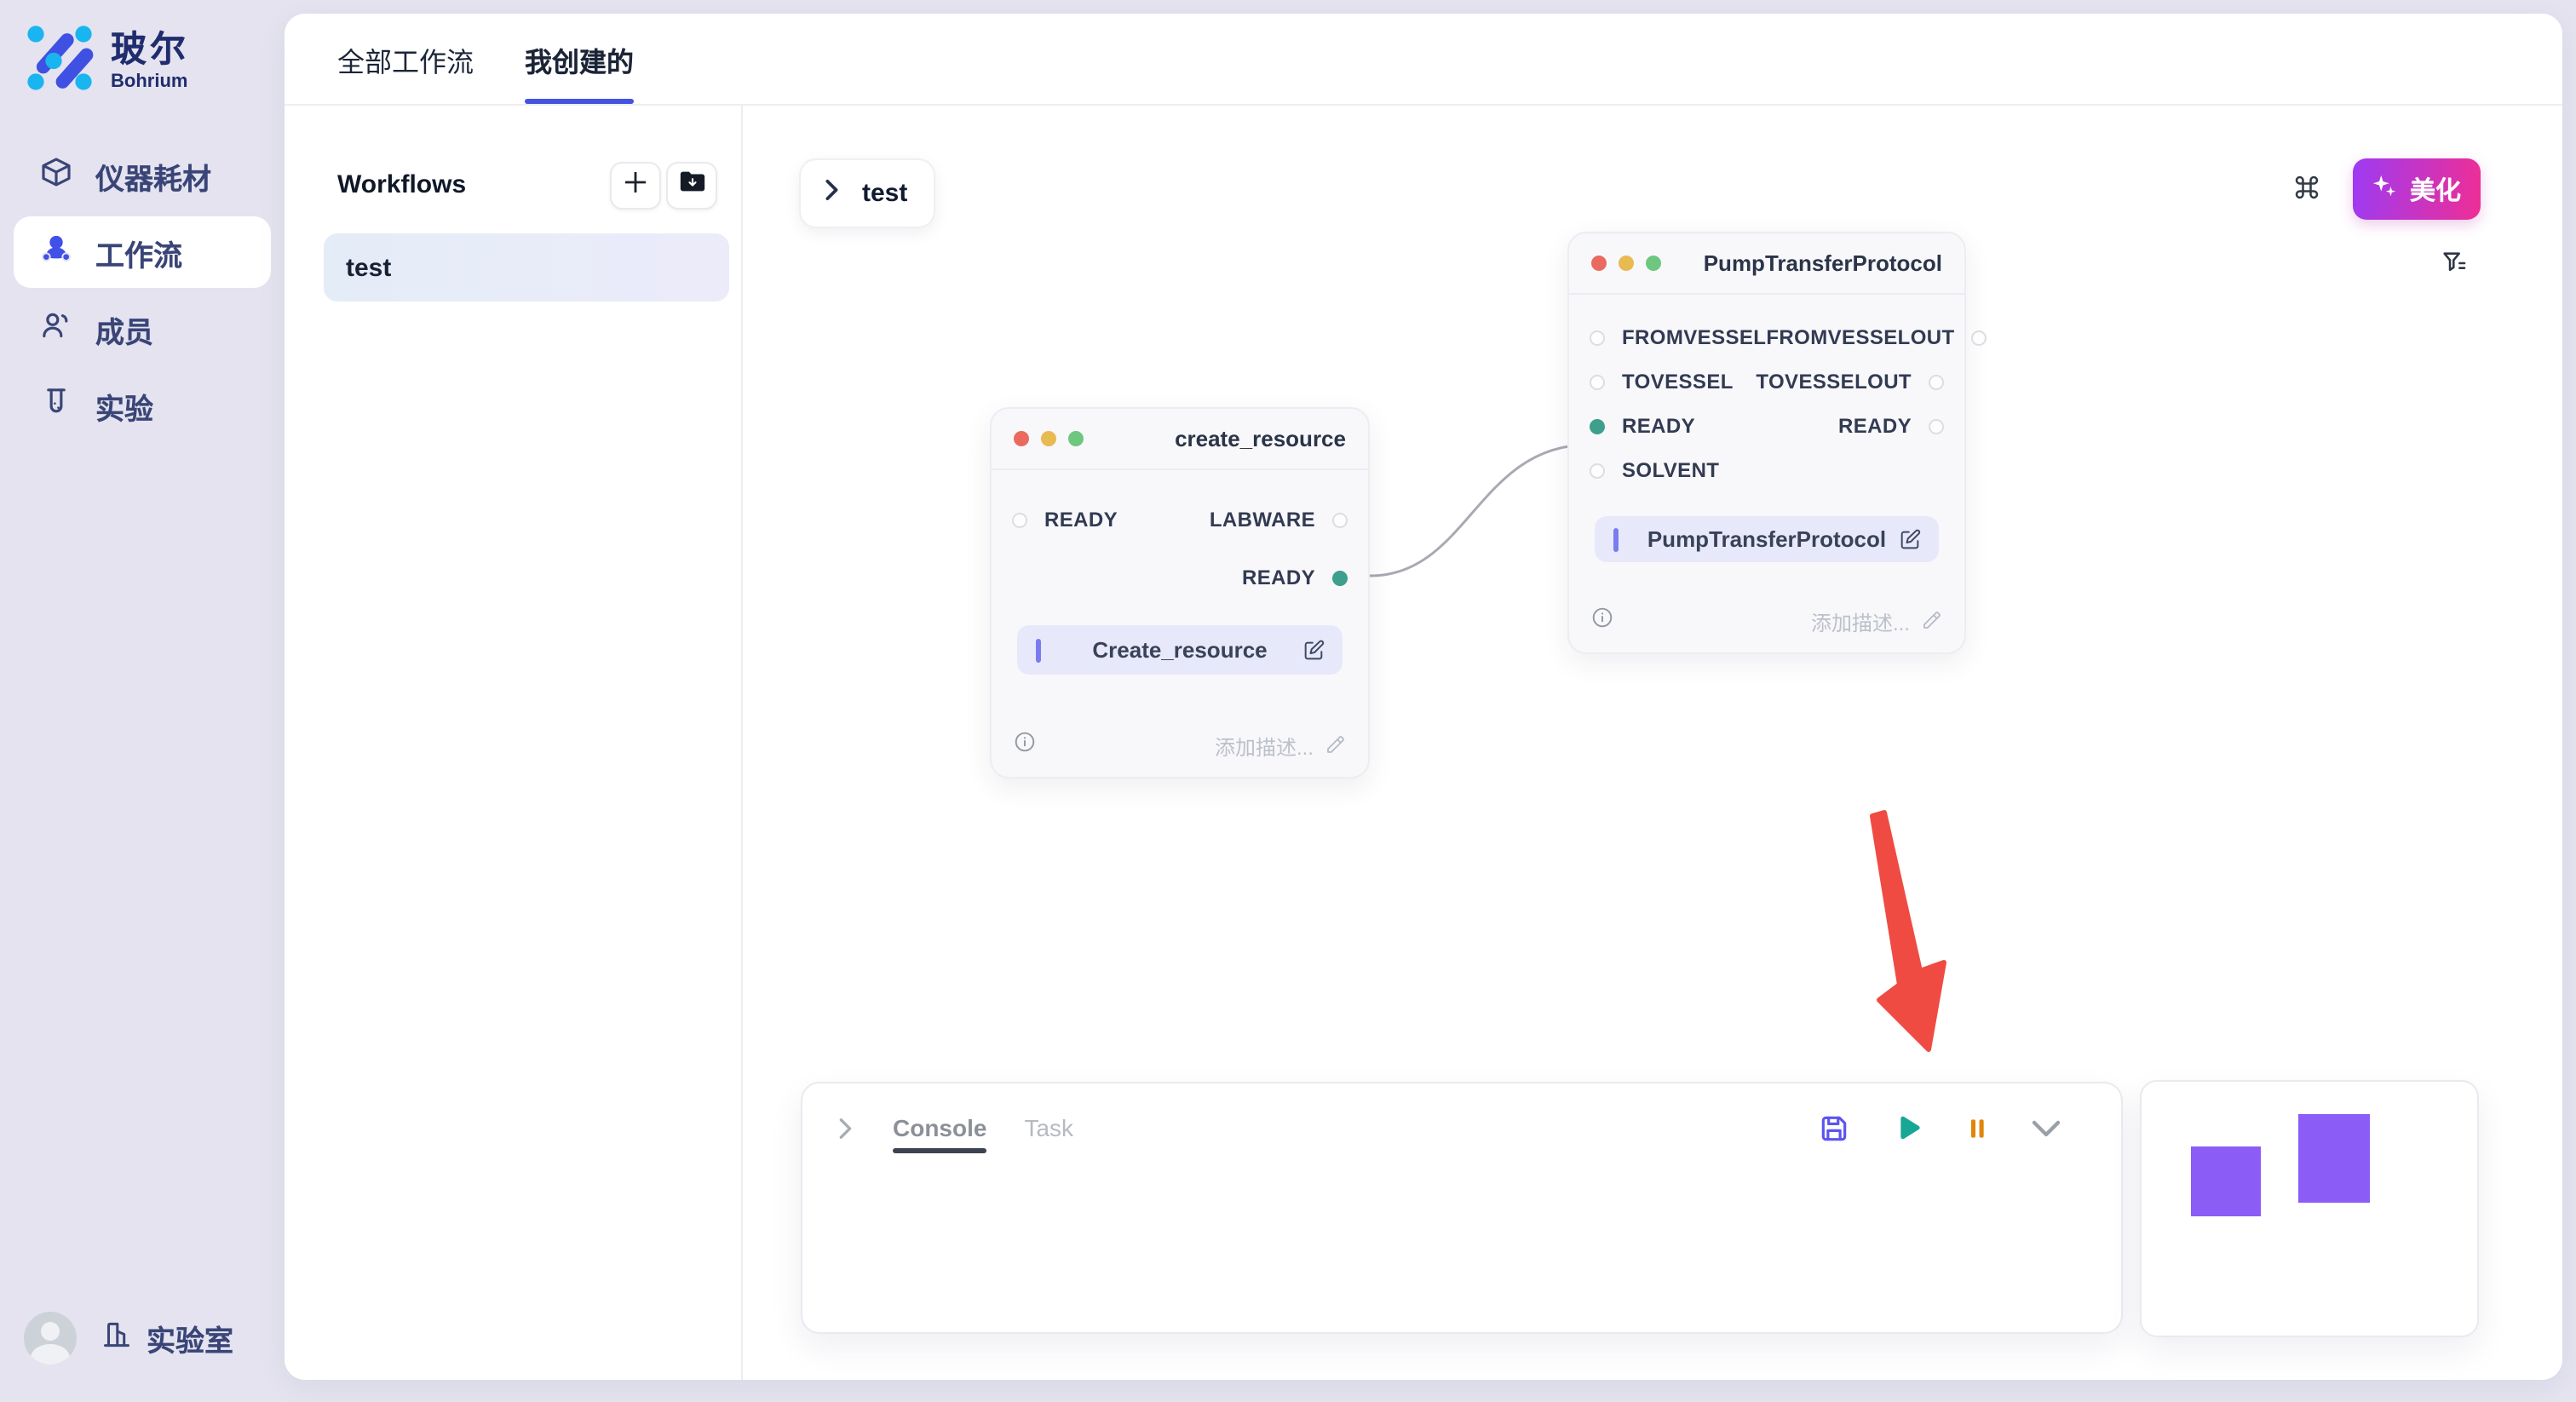  I want to click on folder-download-icon, so click(692, 186).